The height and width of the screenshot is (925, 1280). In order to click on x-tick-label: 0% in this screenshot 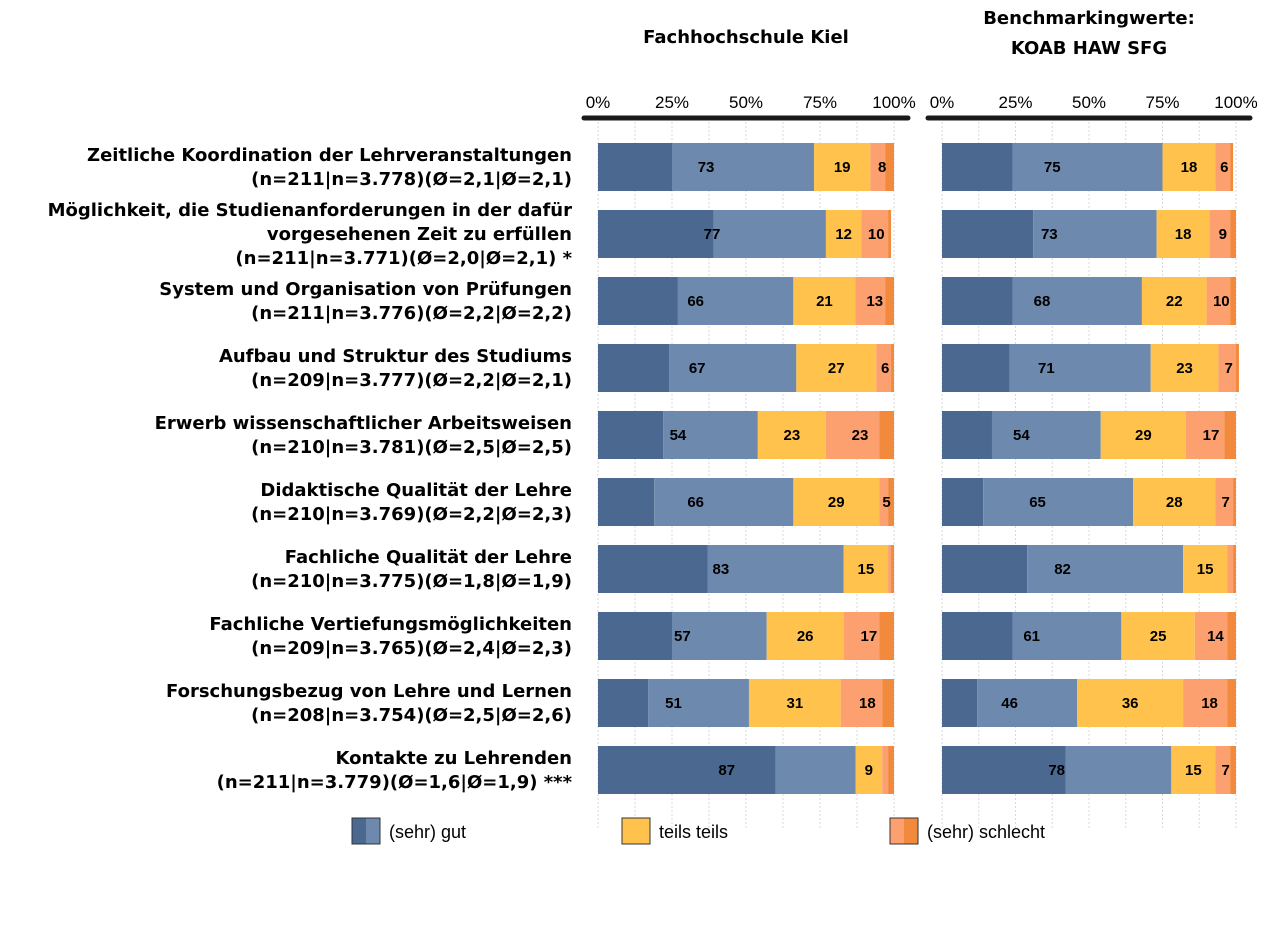, I will do `click(598, 102)`.